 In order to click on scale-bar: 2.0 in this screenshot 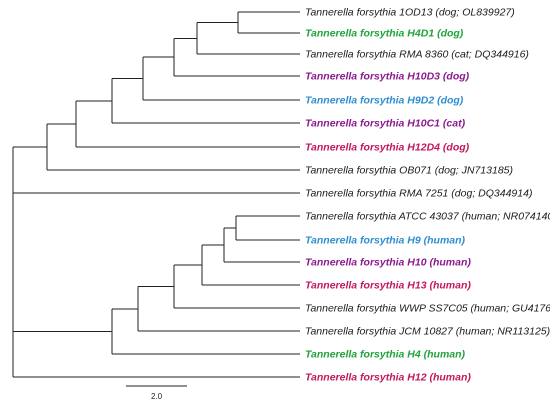, I will do `click(156, 393)`.